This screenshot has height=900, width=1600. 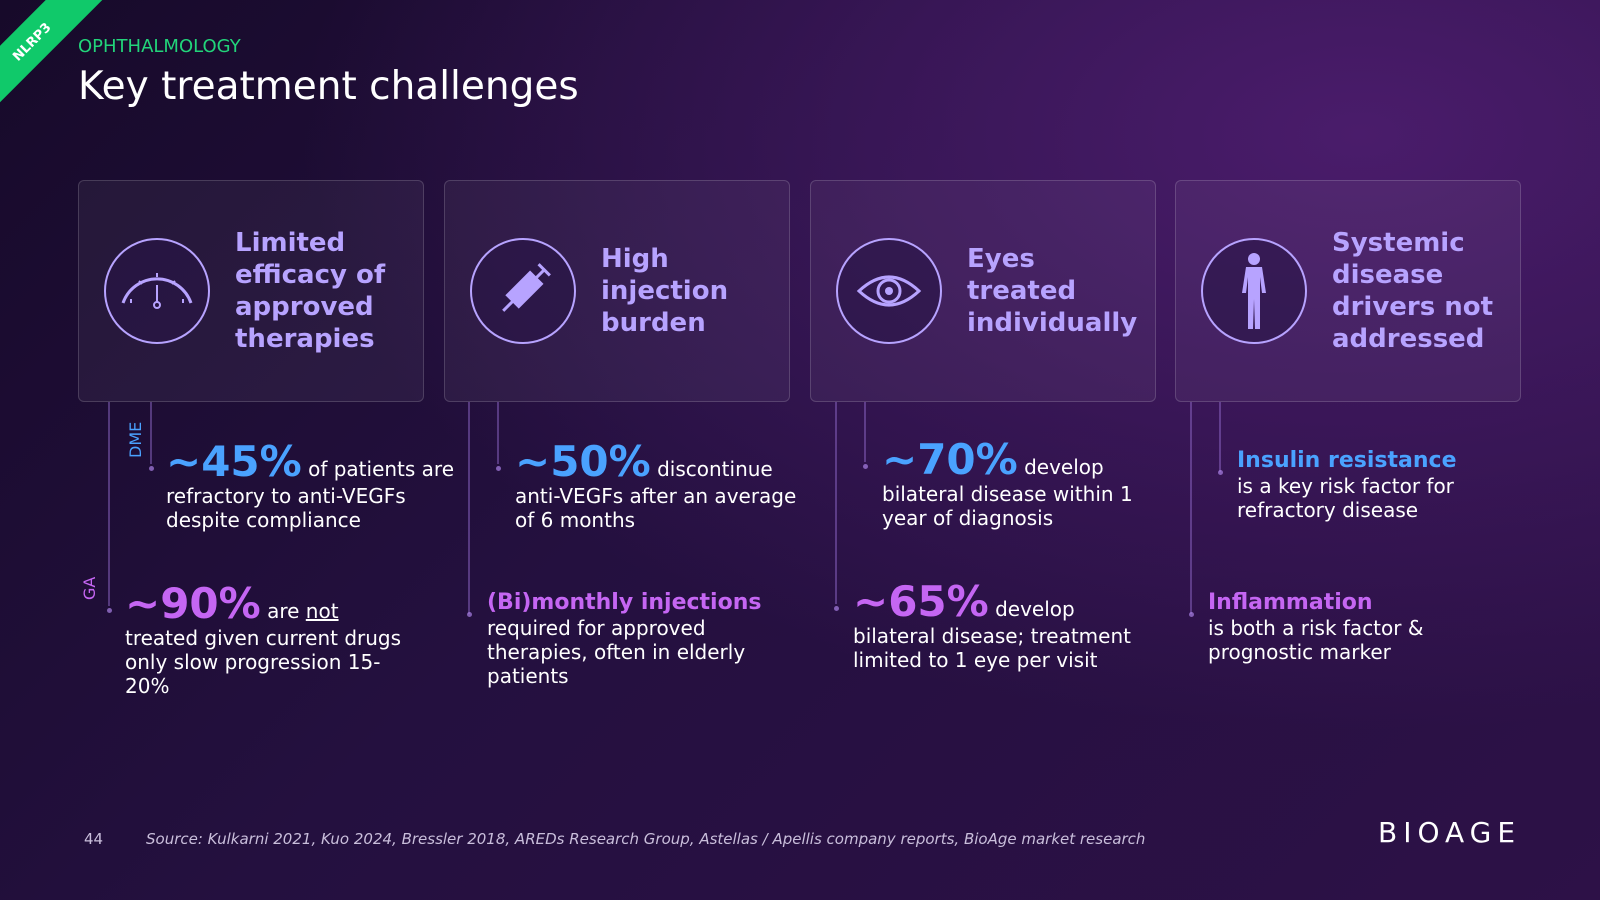 I want to click on page-number: 44, so click(x=94, y=839).